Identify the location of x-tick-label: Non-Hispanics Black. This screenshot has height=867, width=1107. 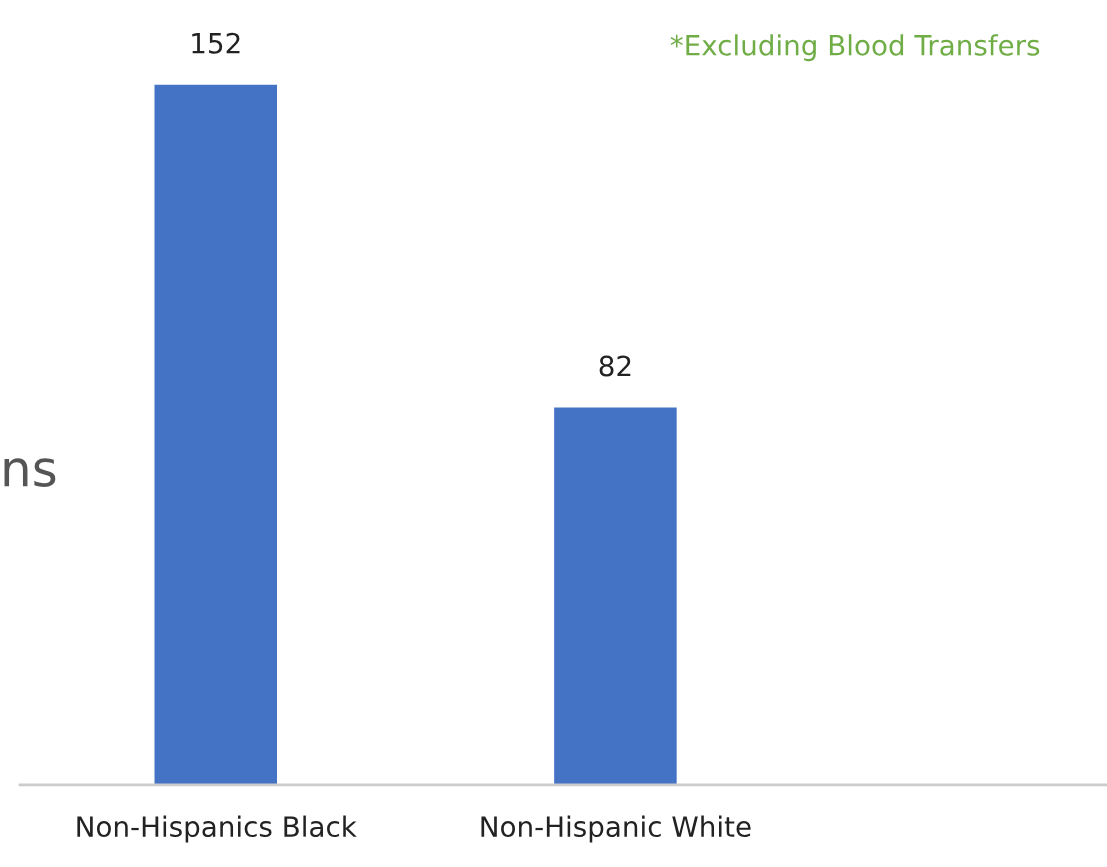
(217, 829).